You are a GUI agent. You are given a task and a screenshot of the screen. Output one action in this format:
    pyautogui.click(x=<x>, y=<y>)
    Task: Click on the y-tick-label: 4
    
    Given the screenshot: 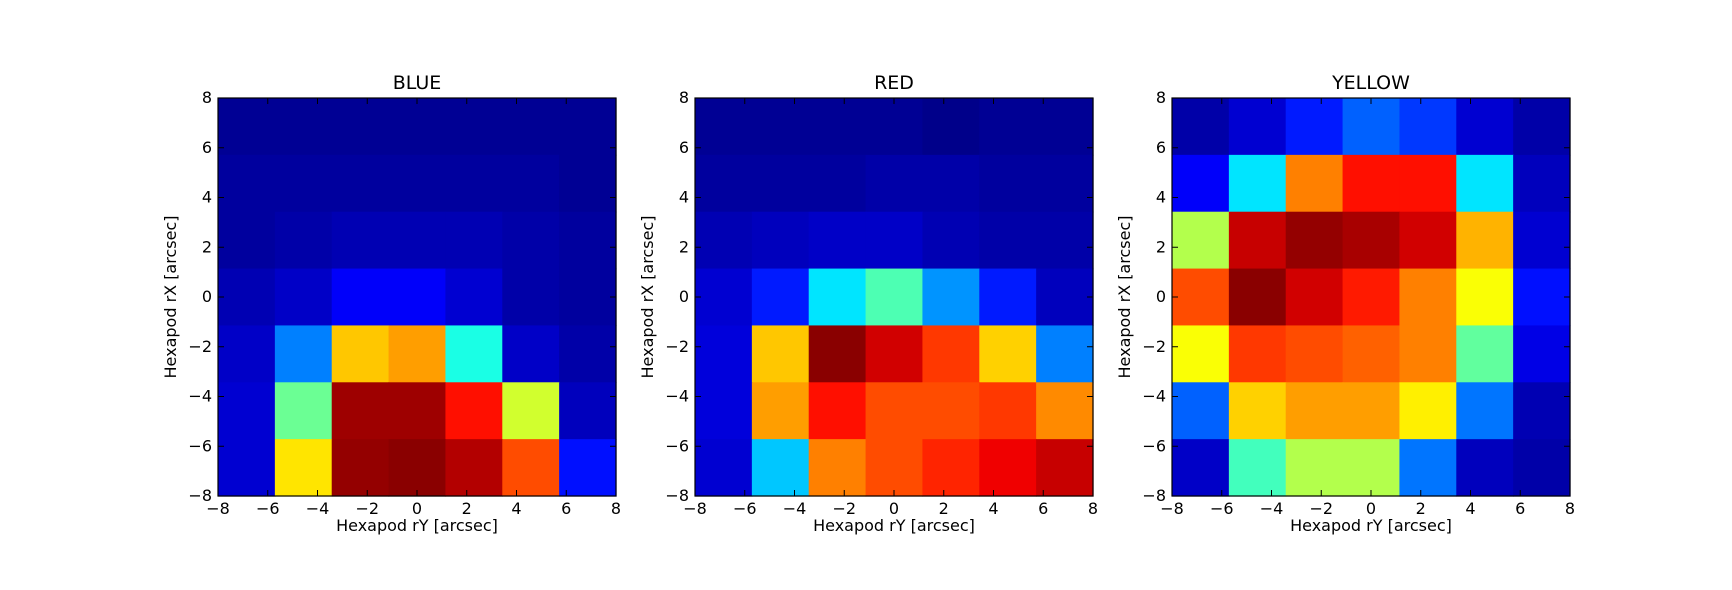 What is the action you would take?
    pyautogui.click(x=684, y=197)
    